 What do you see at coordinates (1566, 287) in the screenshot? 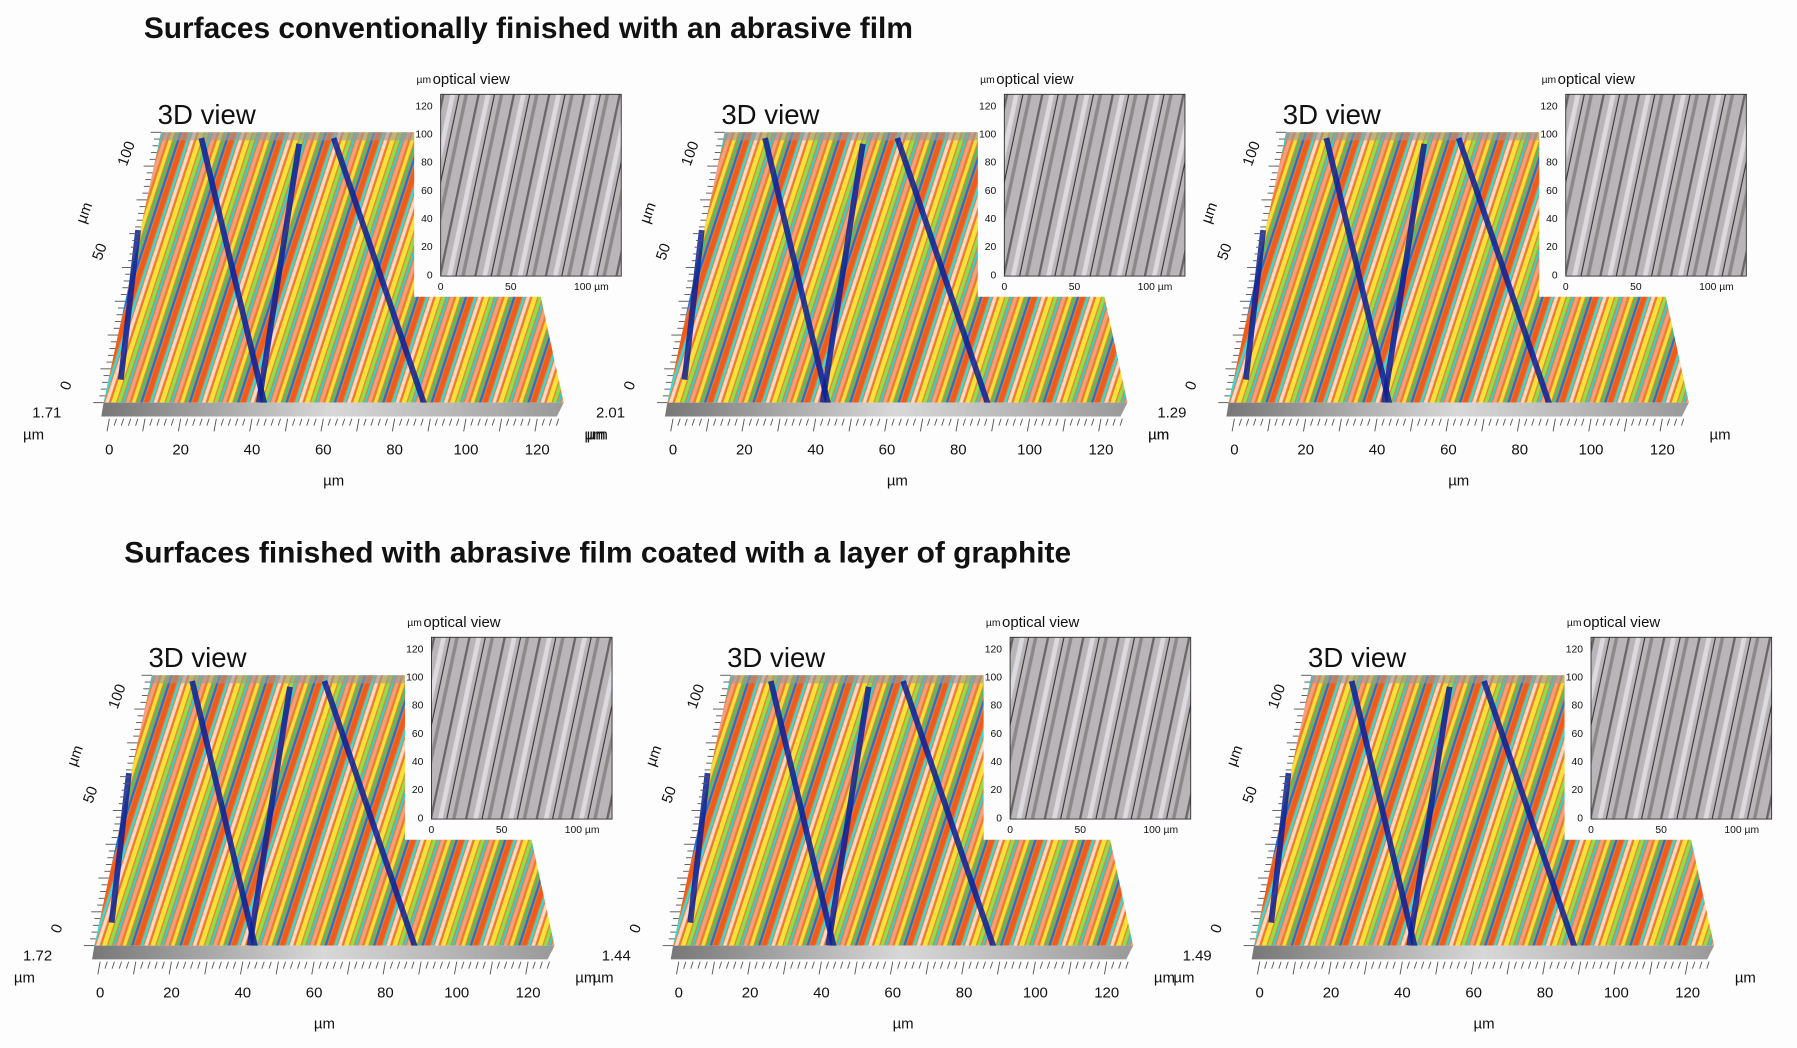
I see `inset-x-tick-label: 0` at bounding box center [1566, 287].